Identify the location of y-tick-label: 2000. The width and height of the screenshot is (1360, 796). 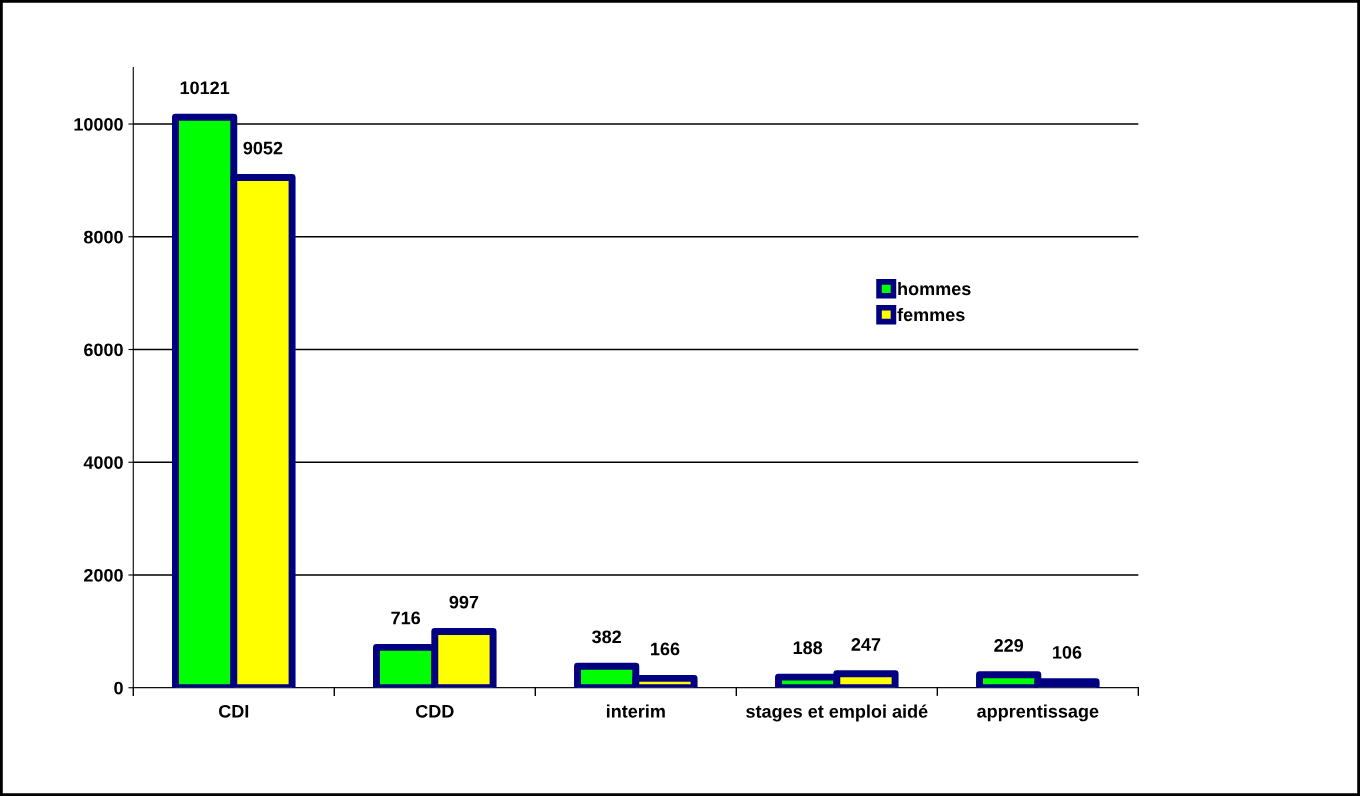
(103, 575).